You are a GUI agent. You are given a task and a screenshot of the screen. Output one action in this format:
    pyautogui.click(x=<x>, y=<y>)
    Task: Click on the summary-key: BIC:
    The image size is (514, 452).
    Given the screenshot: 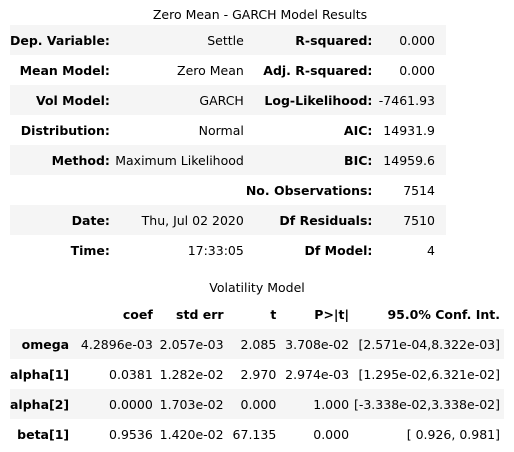 What is the action you would take?
    pyautogui.click(x=358, y=160)
    